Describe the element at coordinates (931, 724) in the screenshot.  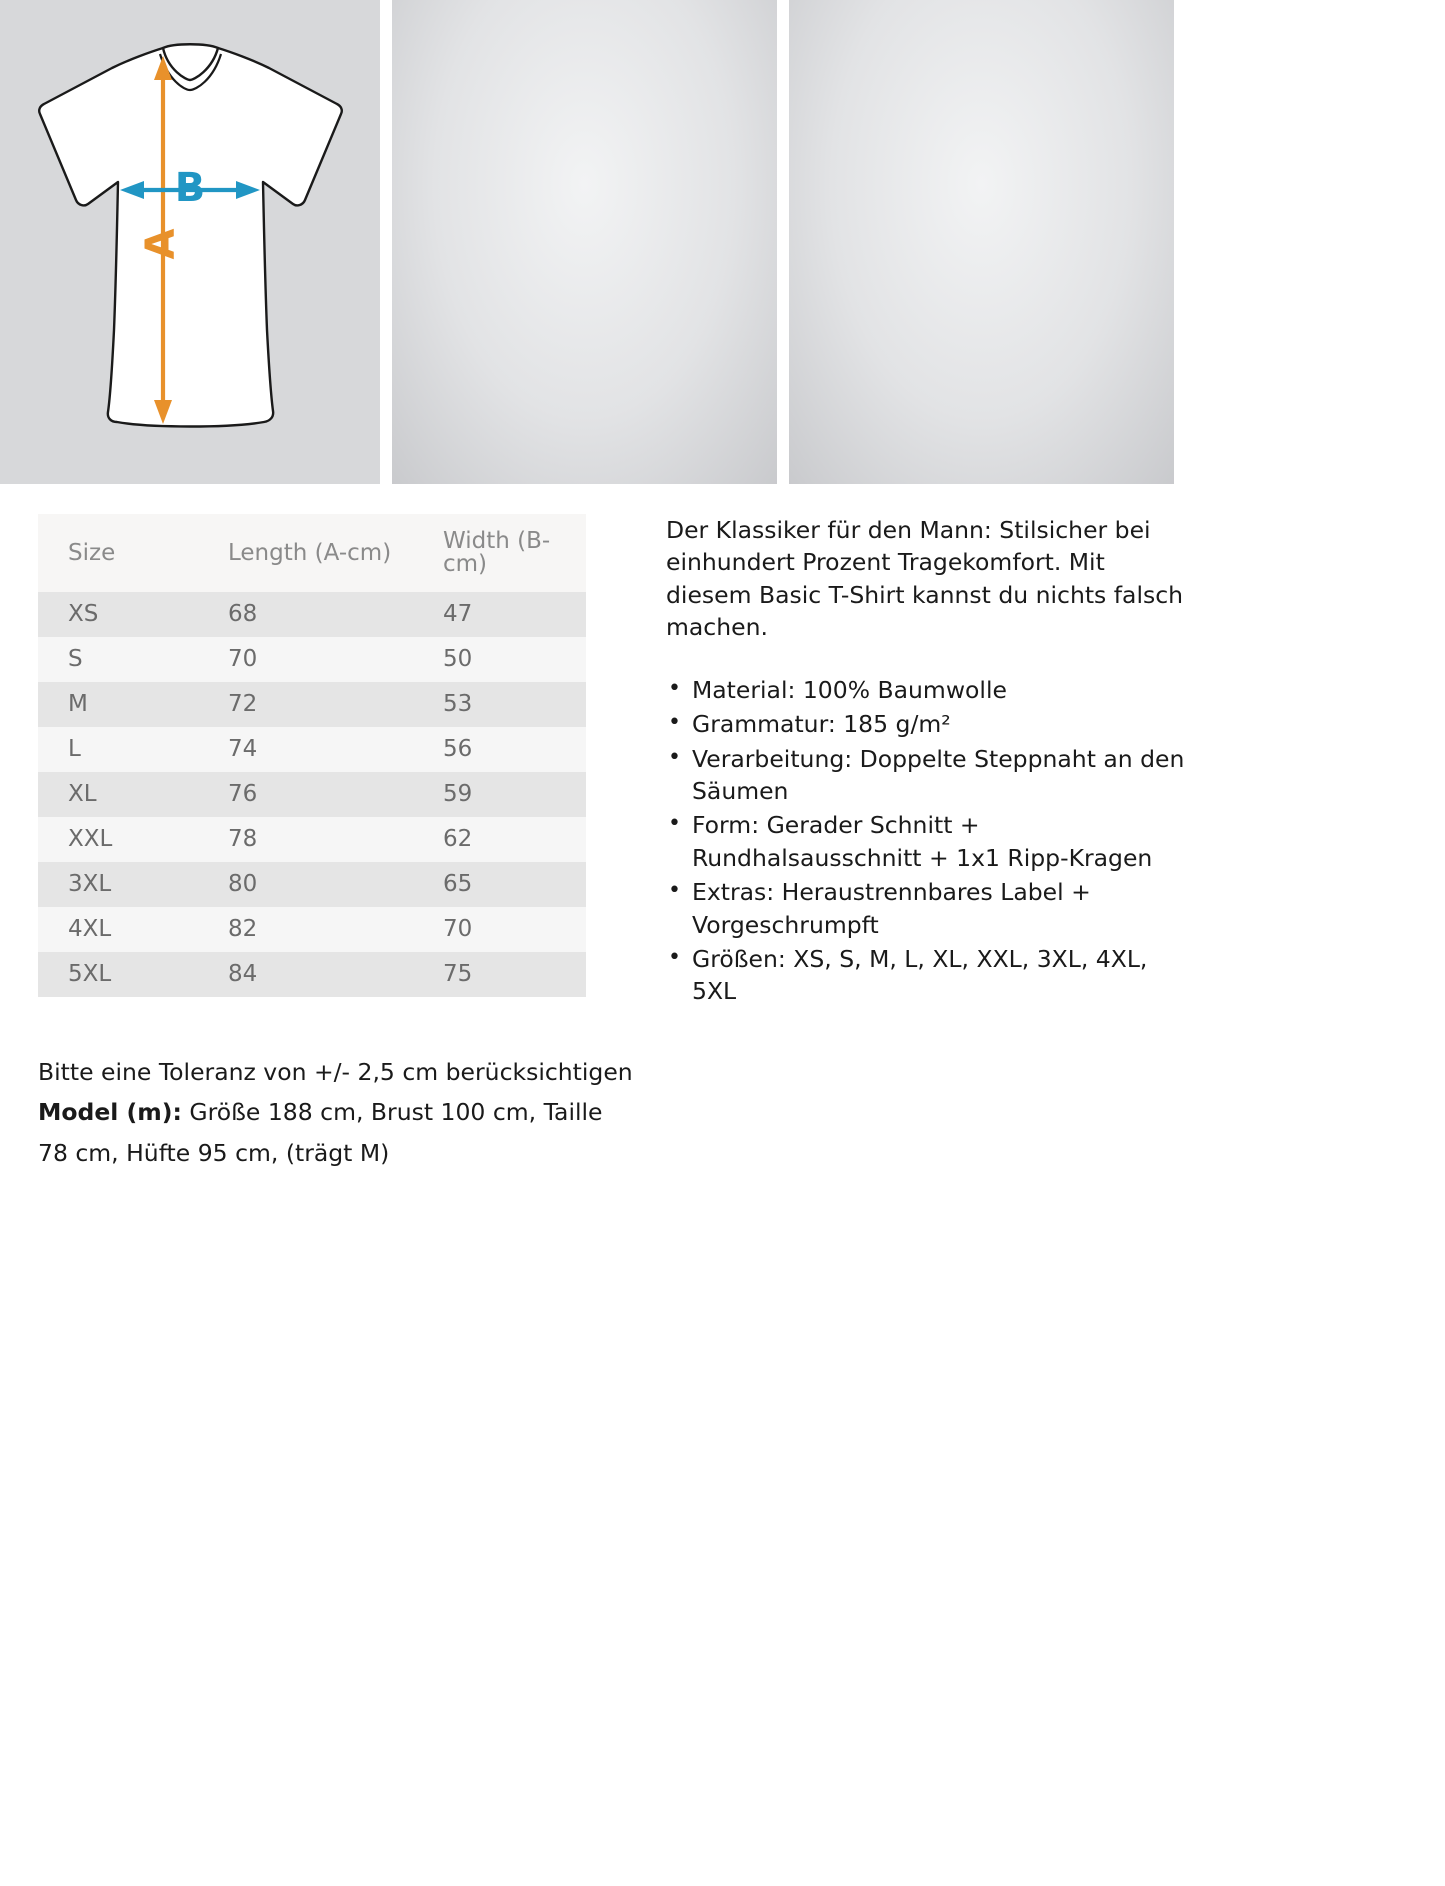
I see `list-item: Grammatur: 185 g/m²` at that location.